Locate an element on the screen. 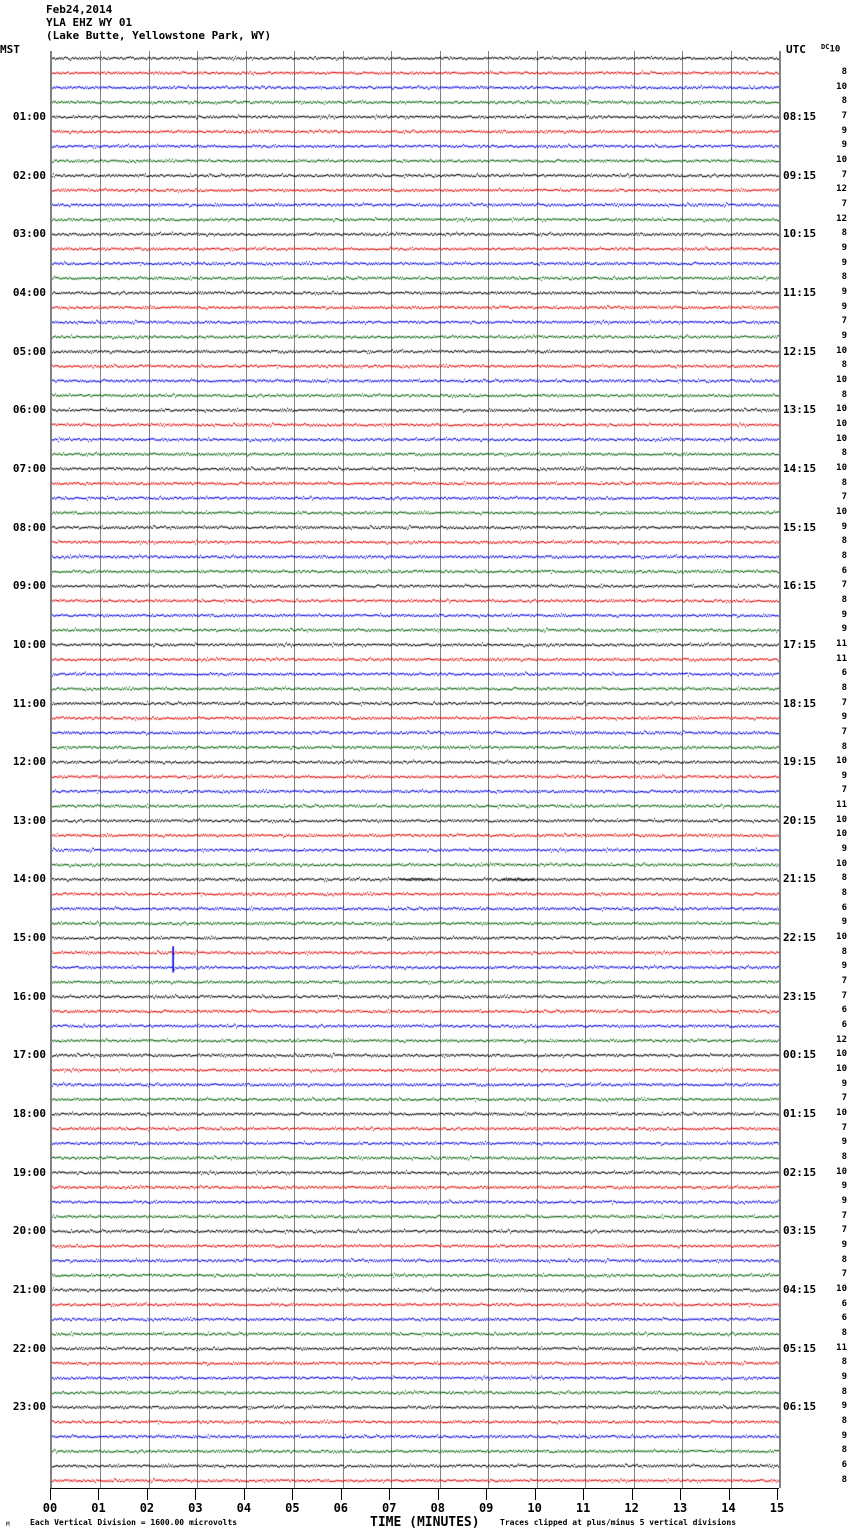 The width and height of the screenshot is (850, 1534). mst-time-label: 23:00 is located at coordinates (29, 1407).